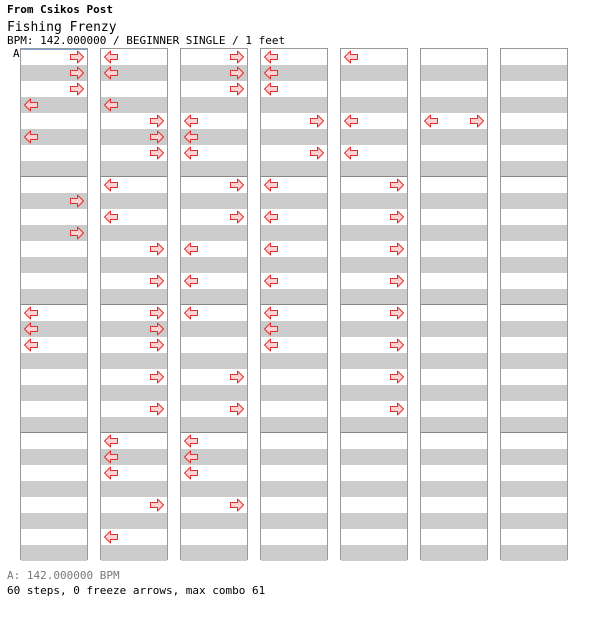  I want to click on source-heading: From Csikos Post, so click(60, 9).